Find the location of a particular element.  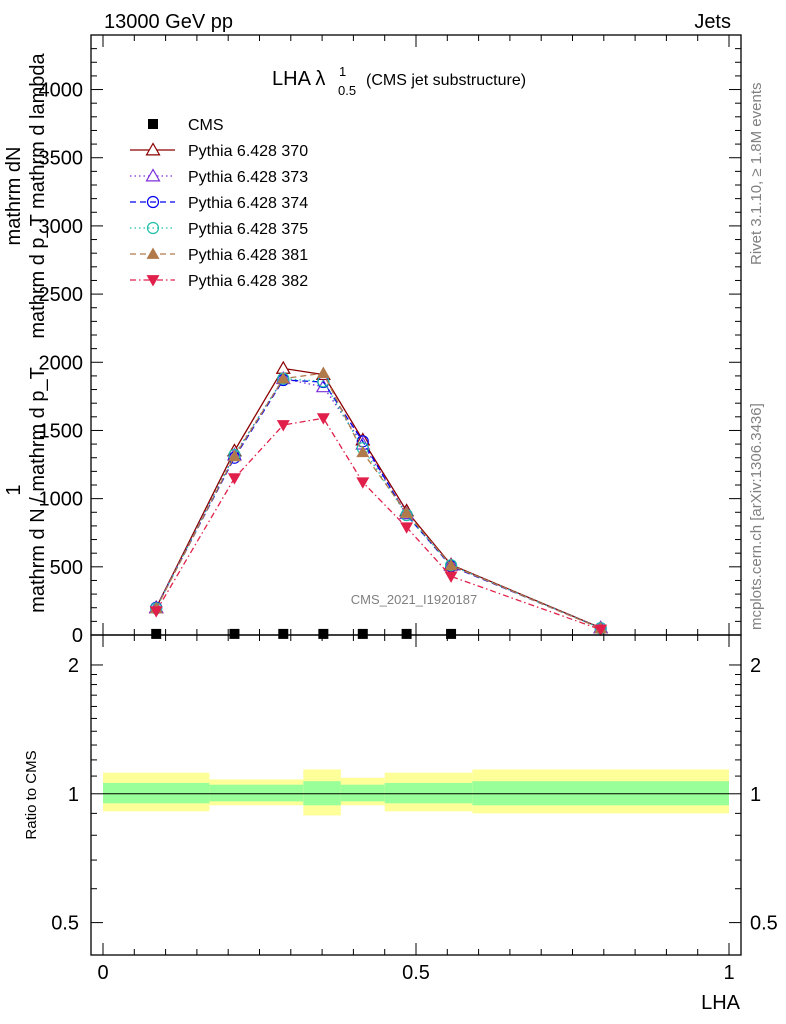

y-label-one: 1 is located at coordinates (14, 489).